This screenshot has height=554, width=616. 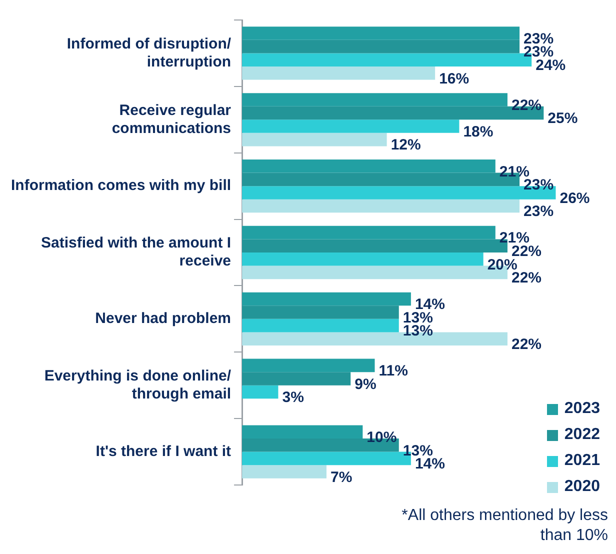 What do you see at coordinates (478, 131) in the screenshot?
I see `data-label: 18%` at bounding box center [478, 131].